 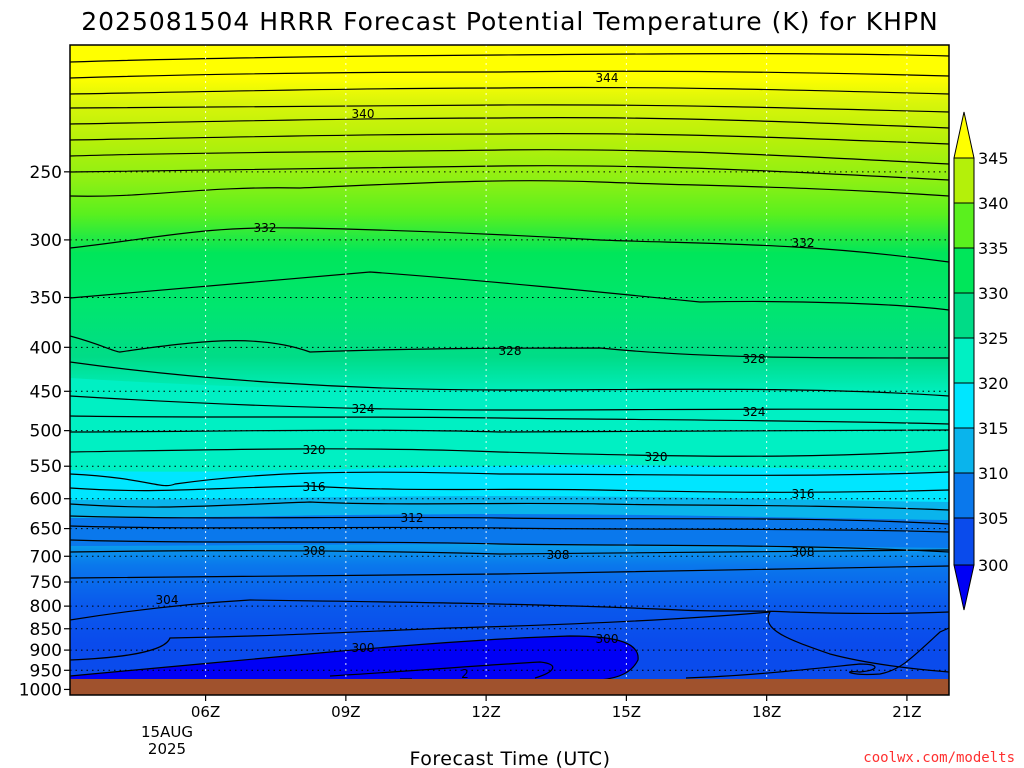 I want to click on band-345-plus, so click(x=509, y=47).